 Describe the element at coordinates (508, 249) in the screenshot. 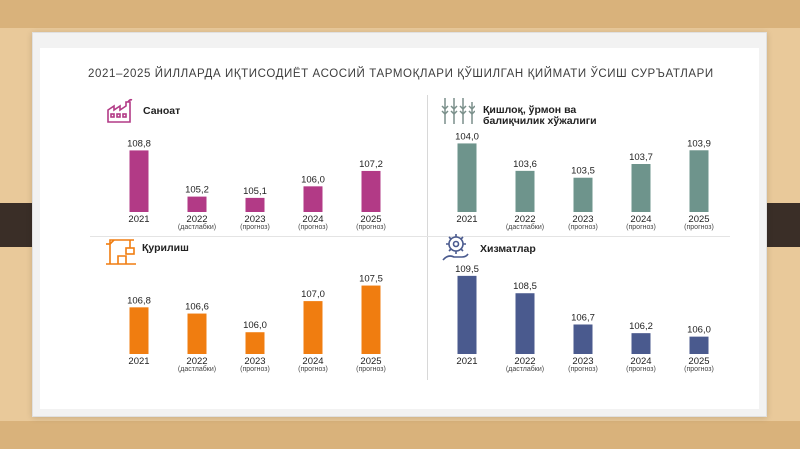

I see `chart-title-services: Хизматлар` at that location.